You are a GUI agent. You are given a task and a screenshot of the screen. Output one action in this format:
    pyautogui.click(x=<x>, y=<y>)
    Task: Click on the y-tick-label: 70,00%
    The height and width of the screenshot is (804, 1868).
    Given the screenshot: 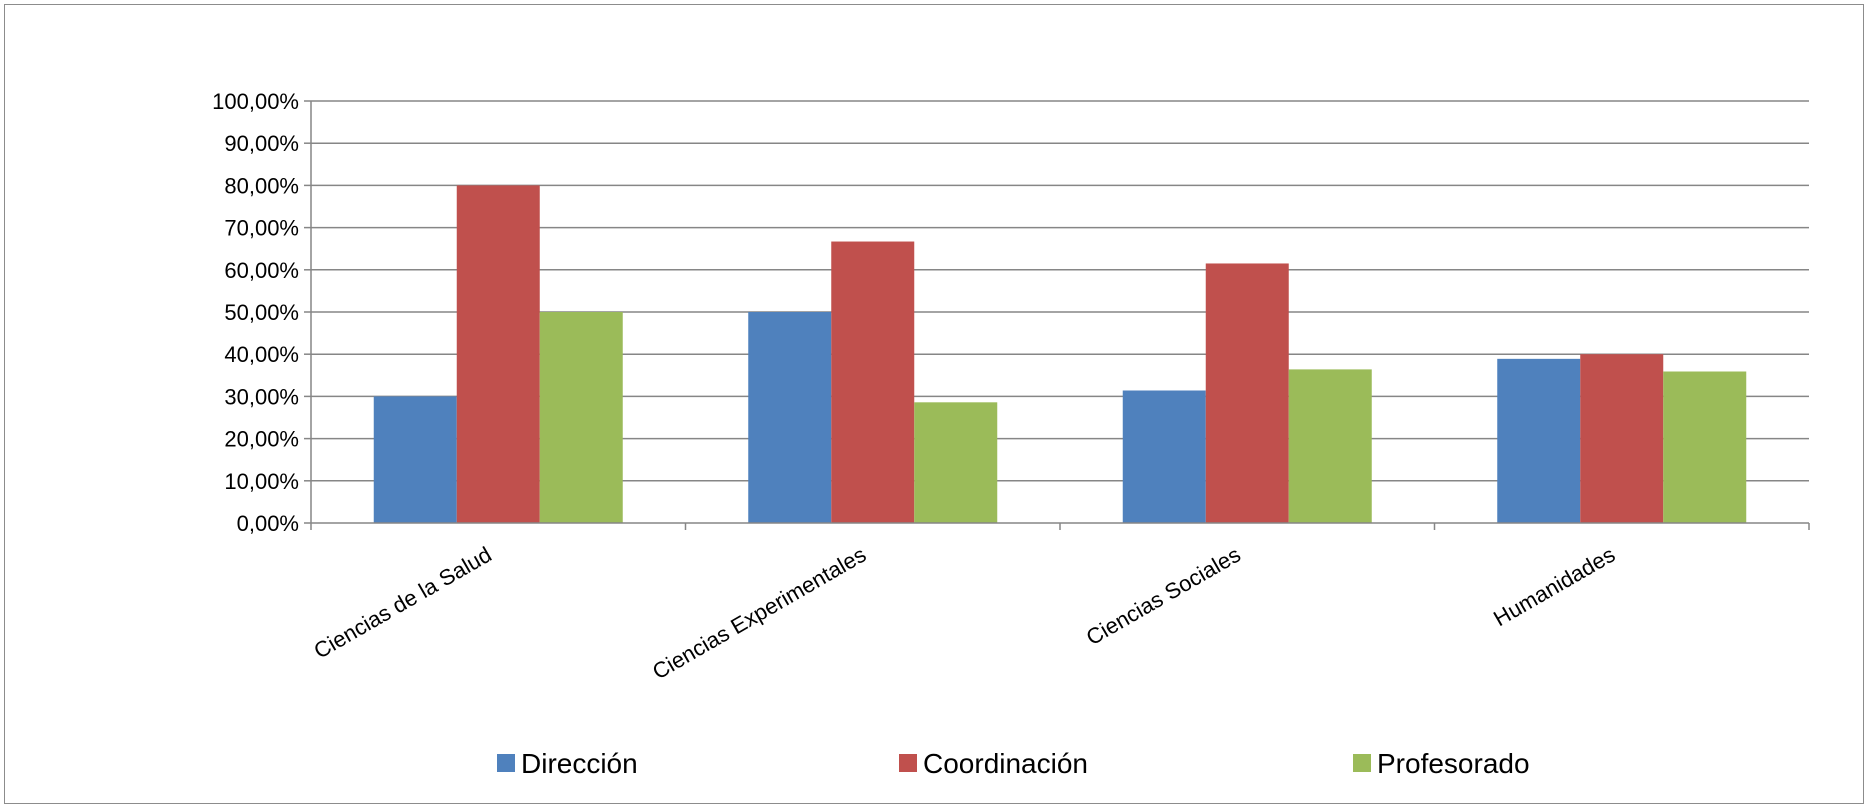 What is the action you would take?
    pyautogui.click(x=261, y=228)
    